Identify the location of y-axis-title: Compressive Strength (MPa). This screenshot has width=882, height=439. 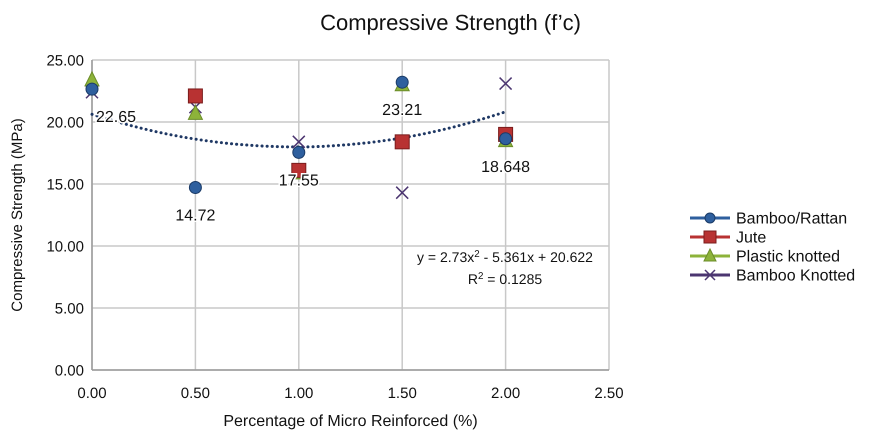
(17, 215).